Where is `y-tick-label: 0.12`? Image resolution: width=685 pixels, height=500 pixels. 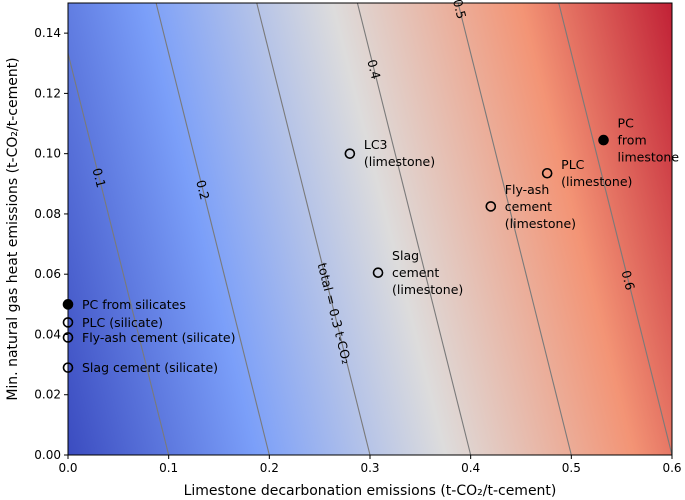
y-tick-label: 0.12 is located at coordinates (47, 93).